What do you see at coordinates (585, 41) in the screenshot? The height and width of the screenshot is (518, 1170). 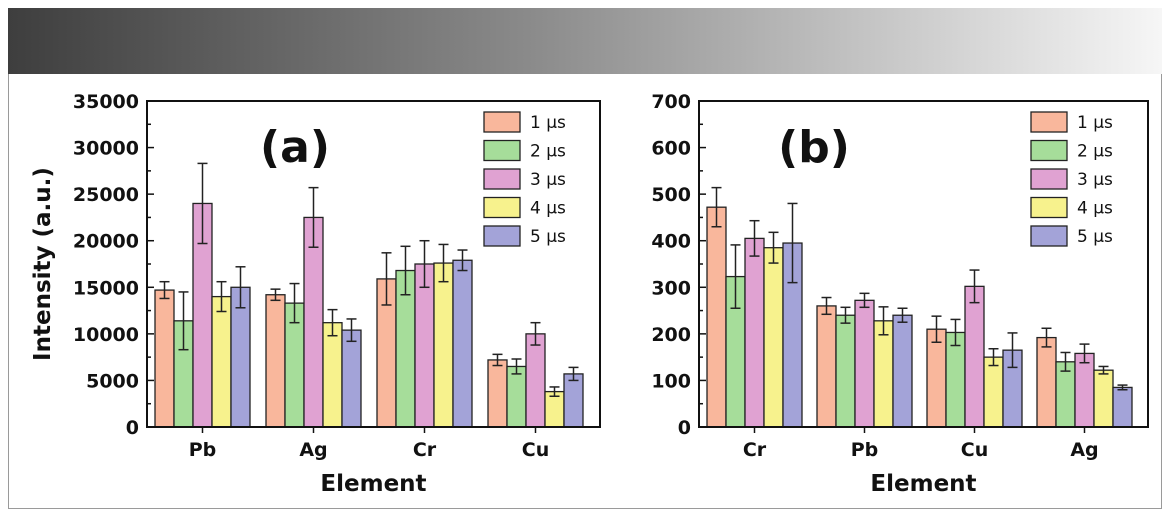 I see `header-banner` at bounding box center [585, 41].